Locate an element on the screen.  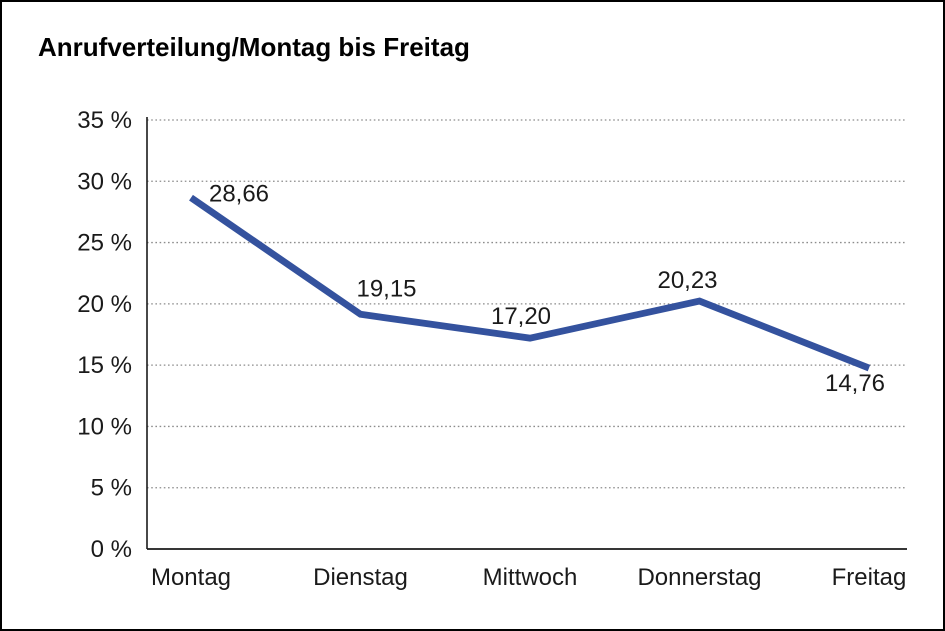
y-axis-tick-label: 20 % is located at coordinates (104, 304).